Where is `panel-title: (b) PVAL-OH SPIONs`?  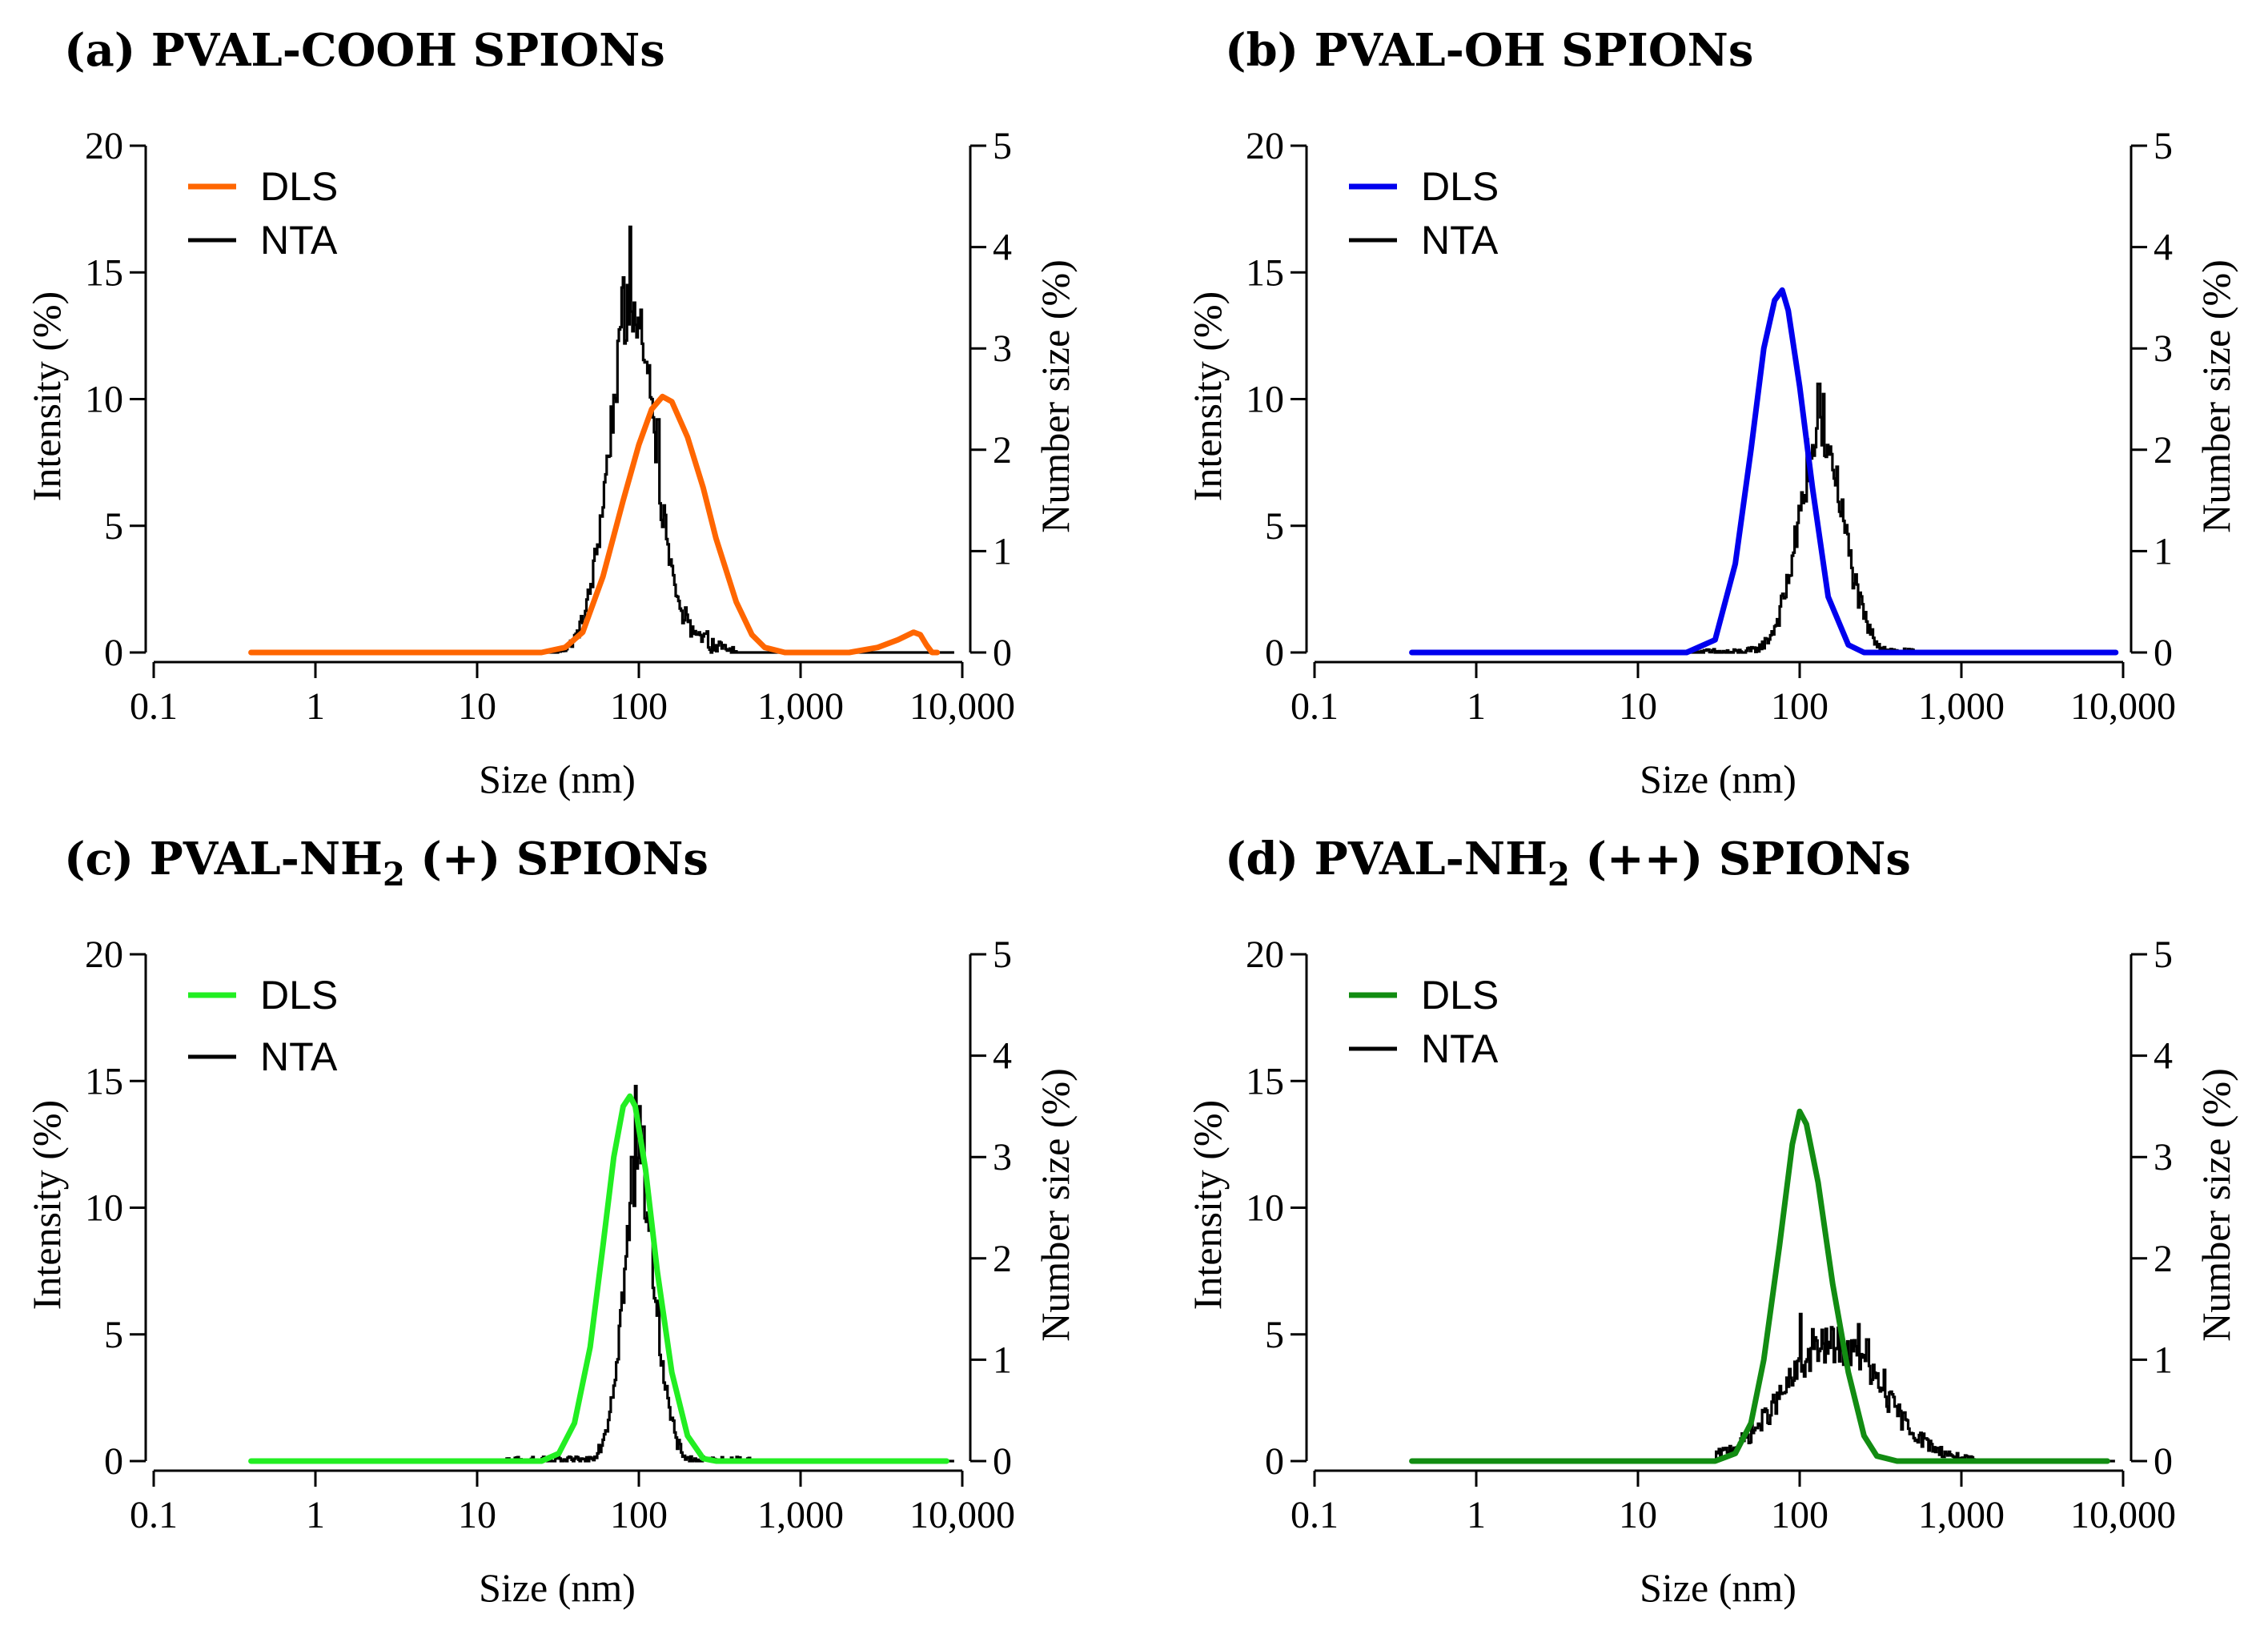 panel-title: (b) PVAL-OH SPIONs is located at coordinates (1489, 51).